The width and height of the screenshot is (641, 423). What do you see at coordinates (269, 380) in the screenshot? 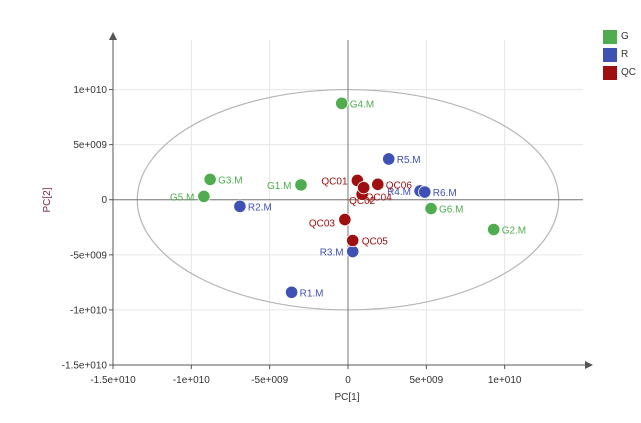
I see `x-tick-label: -5e+009` at bounding box center [269, 380].